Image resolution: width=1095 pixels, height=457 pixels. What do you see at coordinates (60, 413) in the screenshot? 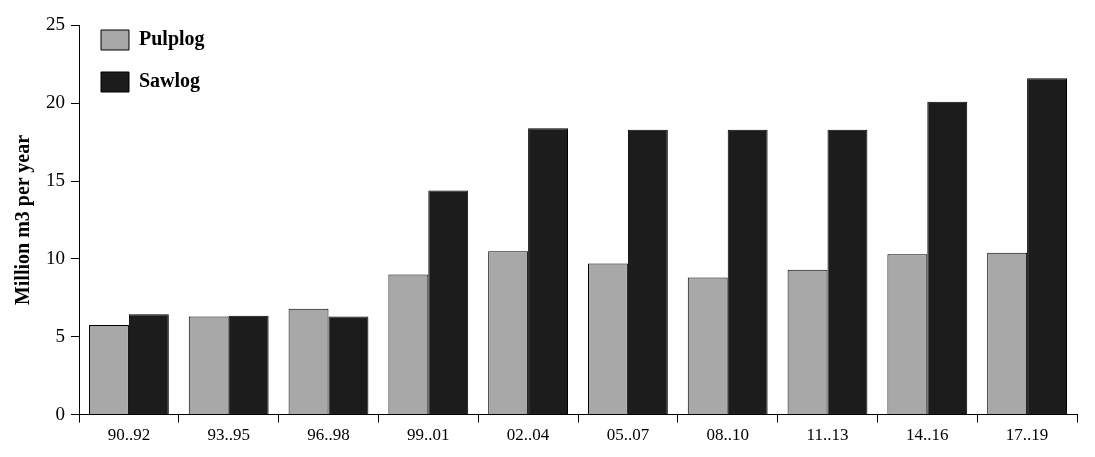
I see `y-tick-label: 0` at bounding box center [60, 413].